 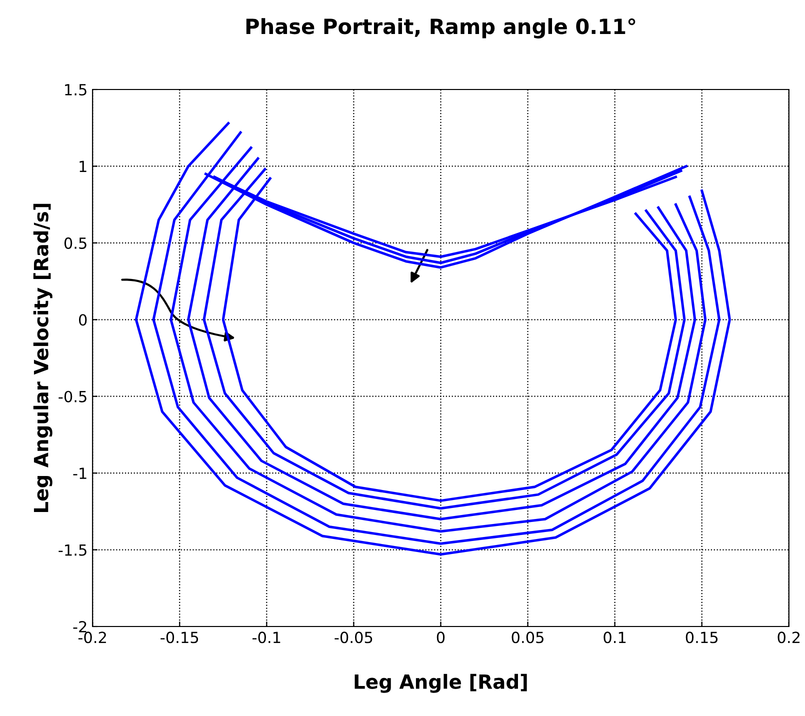 What do you see at coordinates (75, 90) in the screenshot?
I see `y-tick-label: 1.5` at bounding box center [75, 90].